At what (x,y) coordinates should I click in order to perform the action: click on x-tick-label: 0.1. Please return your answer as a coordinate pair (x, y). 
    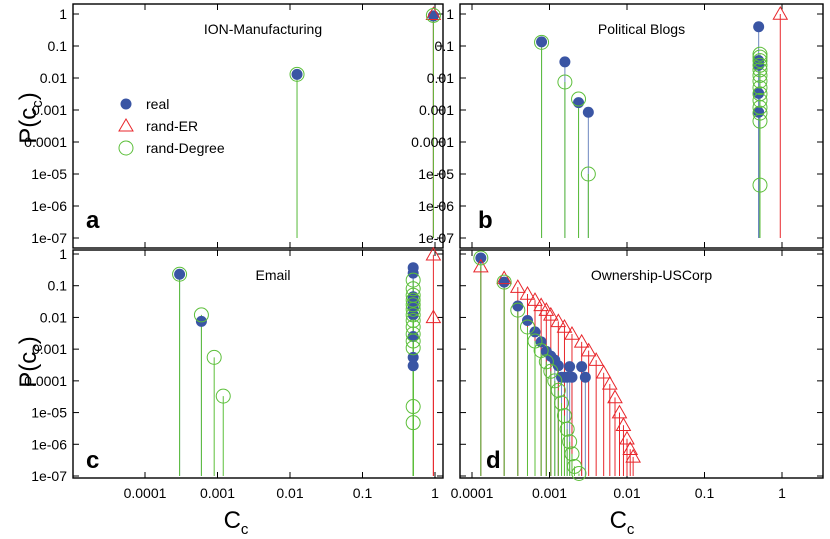
    Looking at the image, I should click on (705, 493).